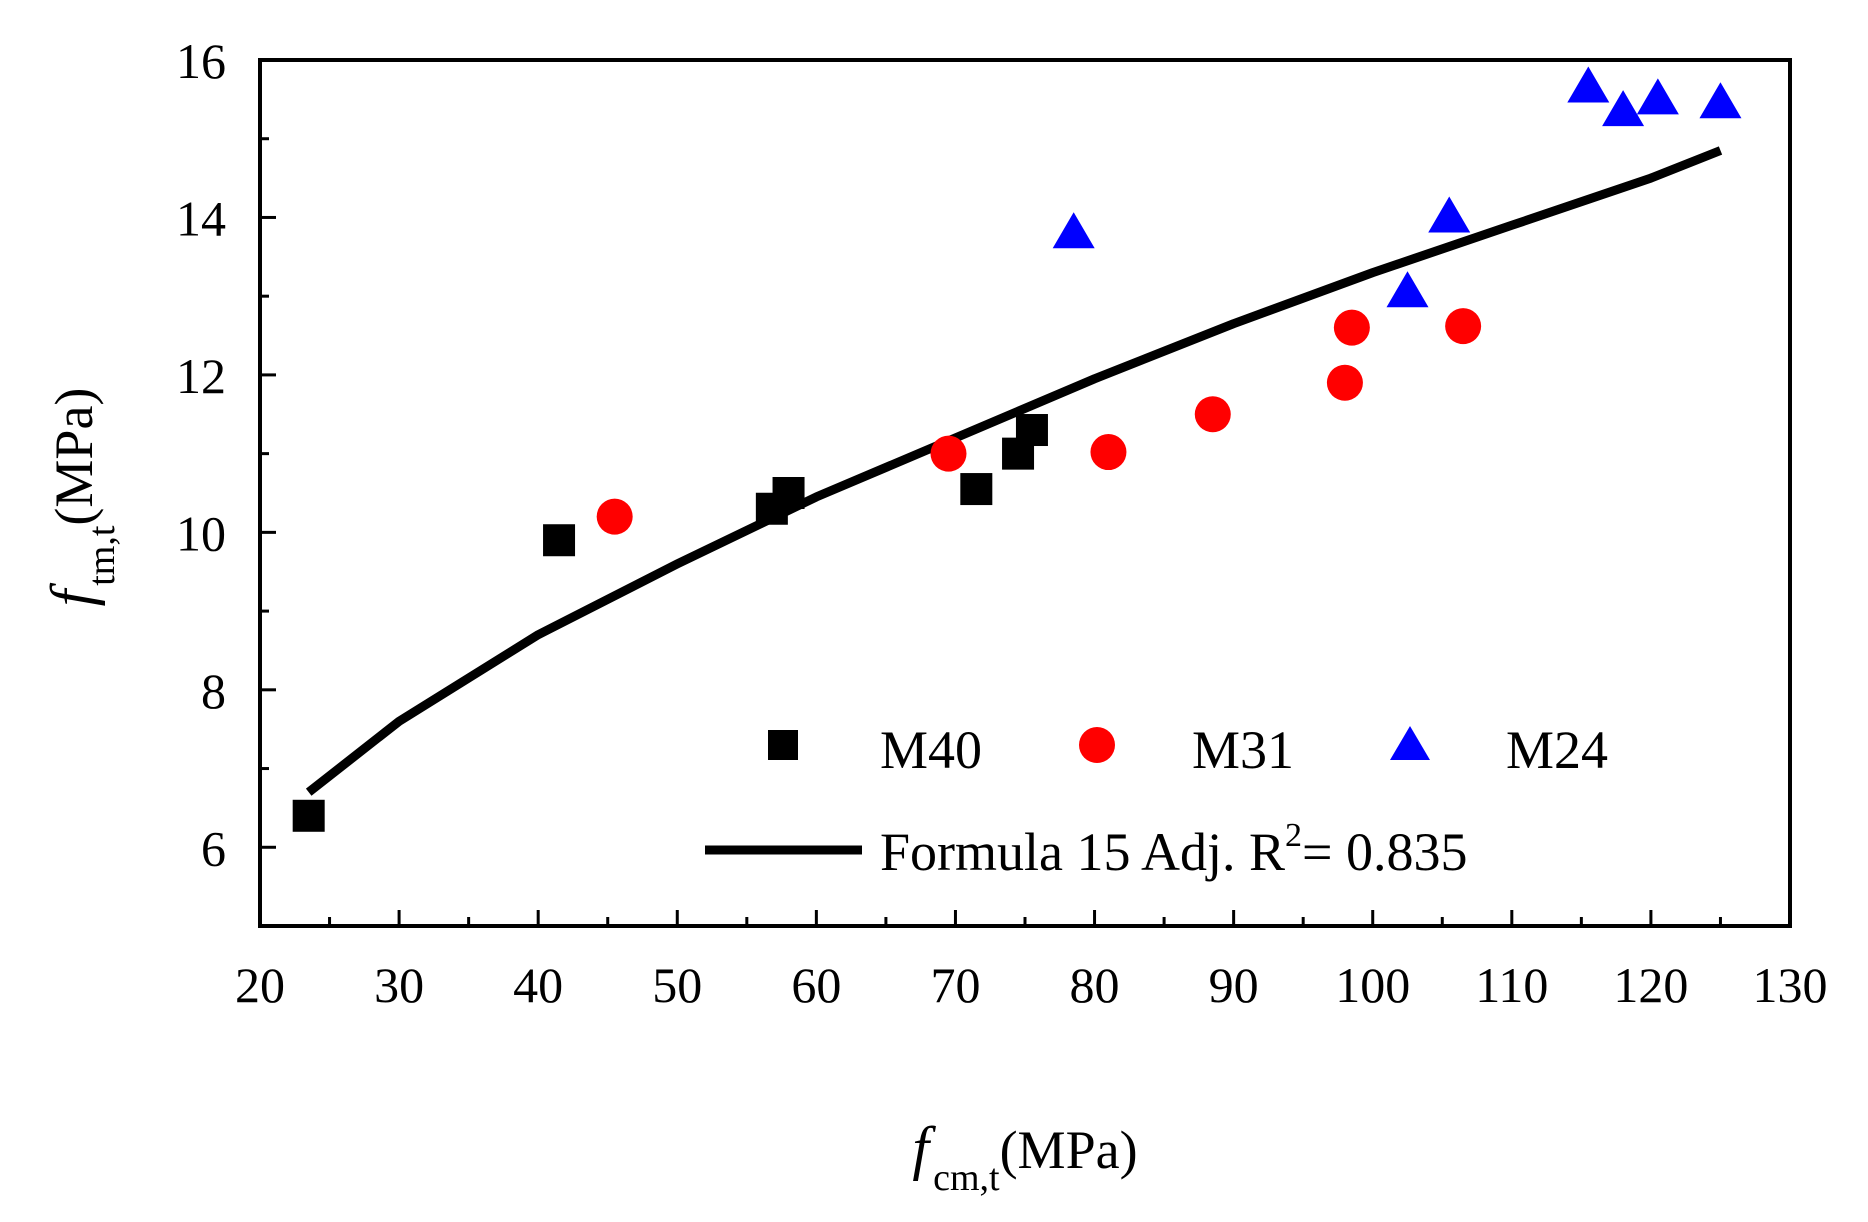  What do you see at coordinates (783, 745) in the screenshot?
I see `legend-marker-m40` at bounding box center [783, 745].